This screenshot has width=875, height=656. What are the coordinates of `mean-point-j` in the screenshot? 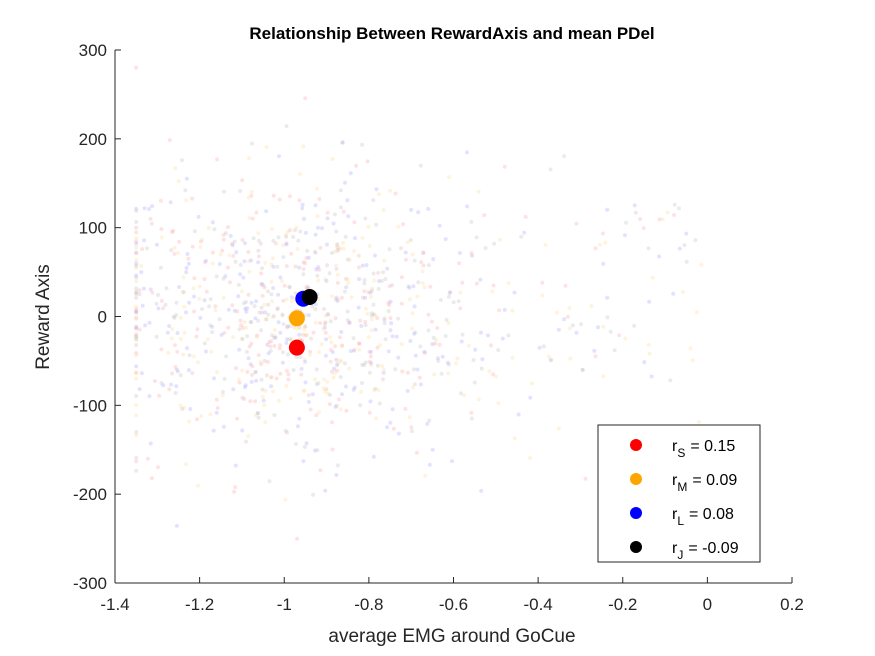 It's located at (309, 297).